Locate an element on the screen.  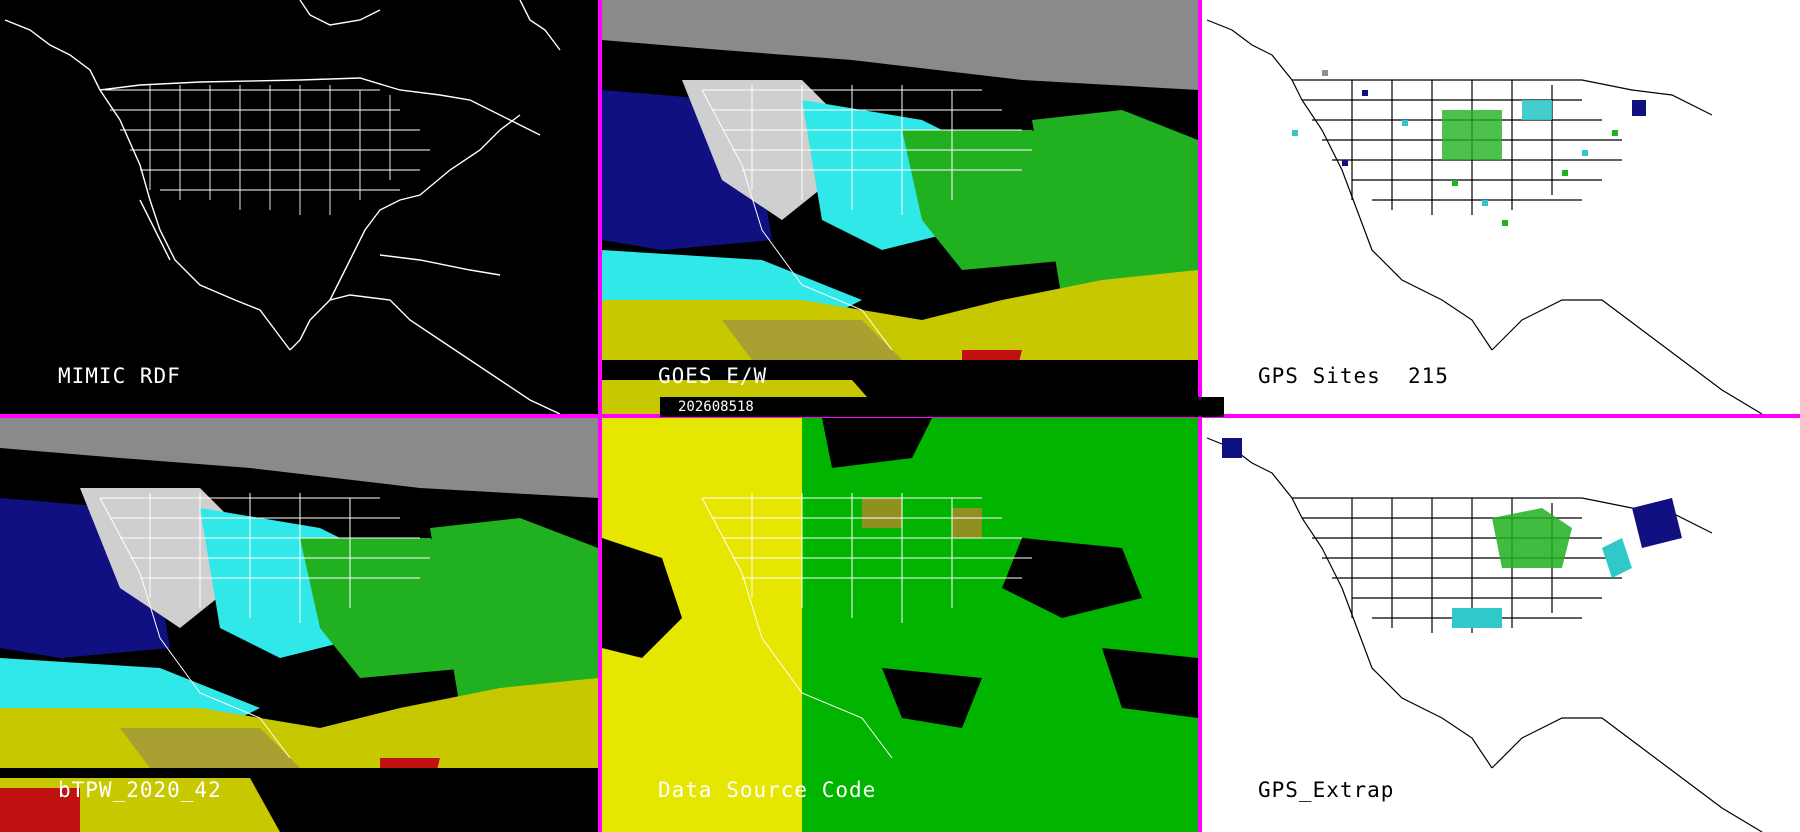
gps-site-map is located at coordinates (1484, 216).